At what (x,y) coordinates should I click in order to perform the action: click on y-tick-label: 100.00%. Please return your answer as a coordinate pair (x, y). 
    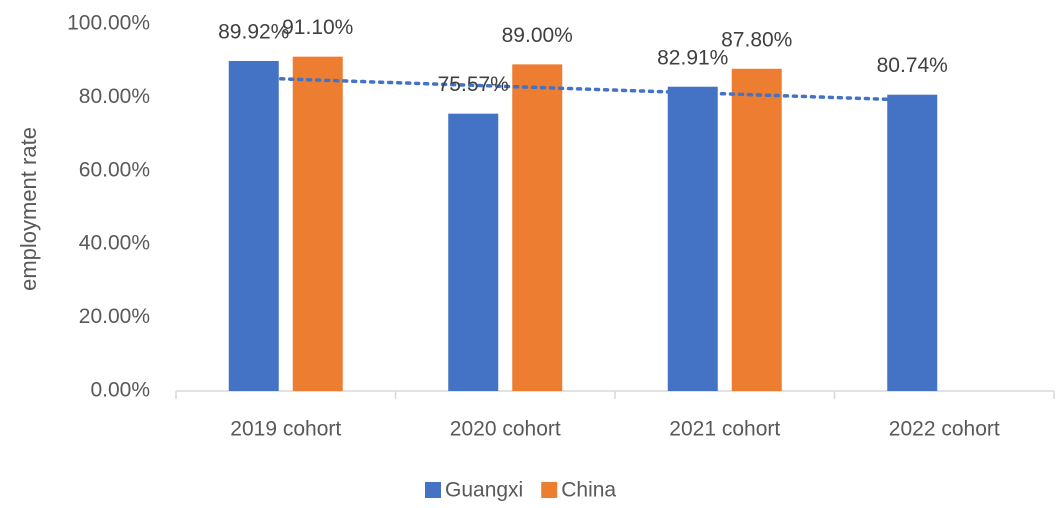
    Looking at the image, I should click on (108, 23).